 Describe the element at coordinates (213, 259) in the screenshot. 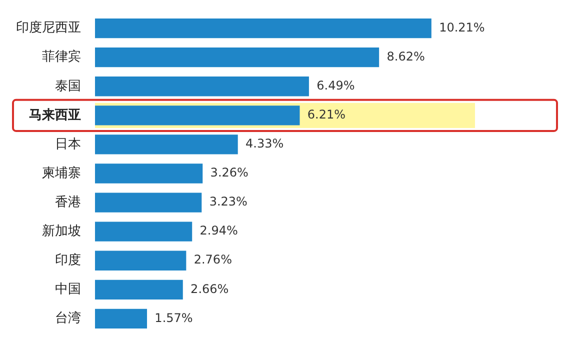

I see `data-label: 2.76%` at that location.